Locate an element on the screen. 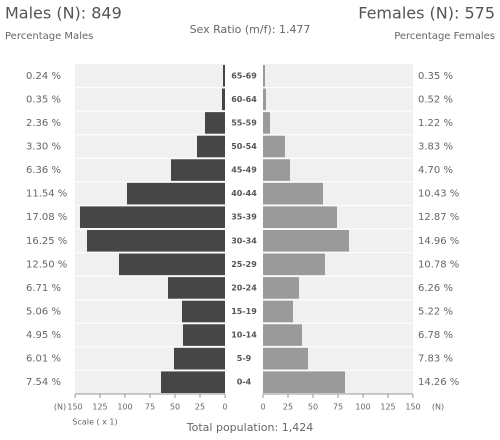  age-label: 40-44 is located at coordinates (244, 193).